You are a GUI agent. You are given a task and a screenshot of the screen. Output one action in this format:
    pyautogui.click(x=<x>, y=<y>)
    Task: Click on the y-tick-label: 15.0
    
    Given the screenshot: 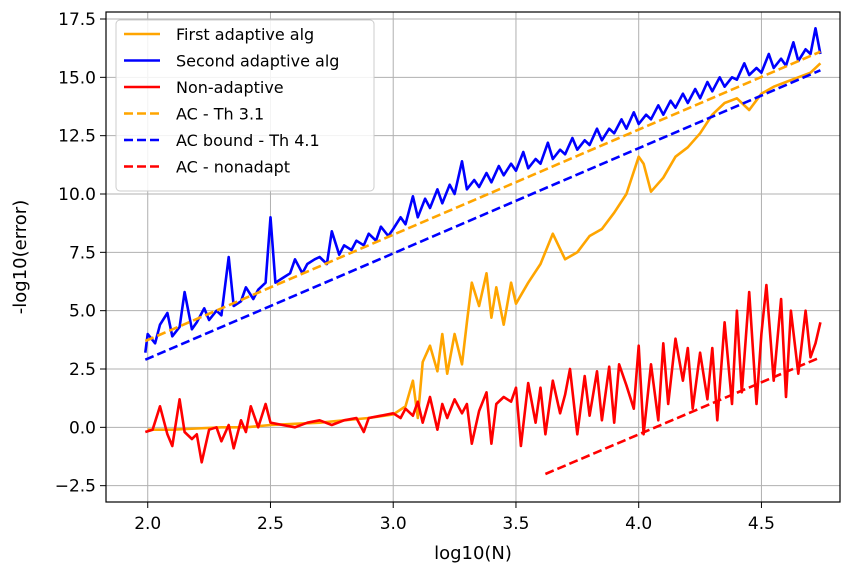 What is the action you would take?
    pyautogui.click(x=77, y=78)
    